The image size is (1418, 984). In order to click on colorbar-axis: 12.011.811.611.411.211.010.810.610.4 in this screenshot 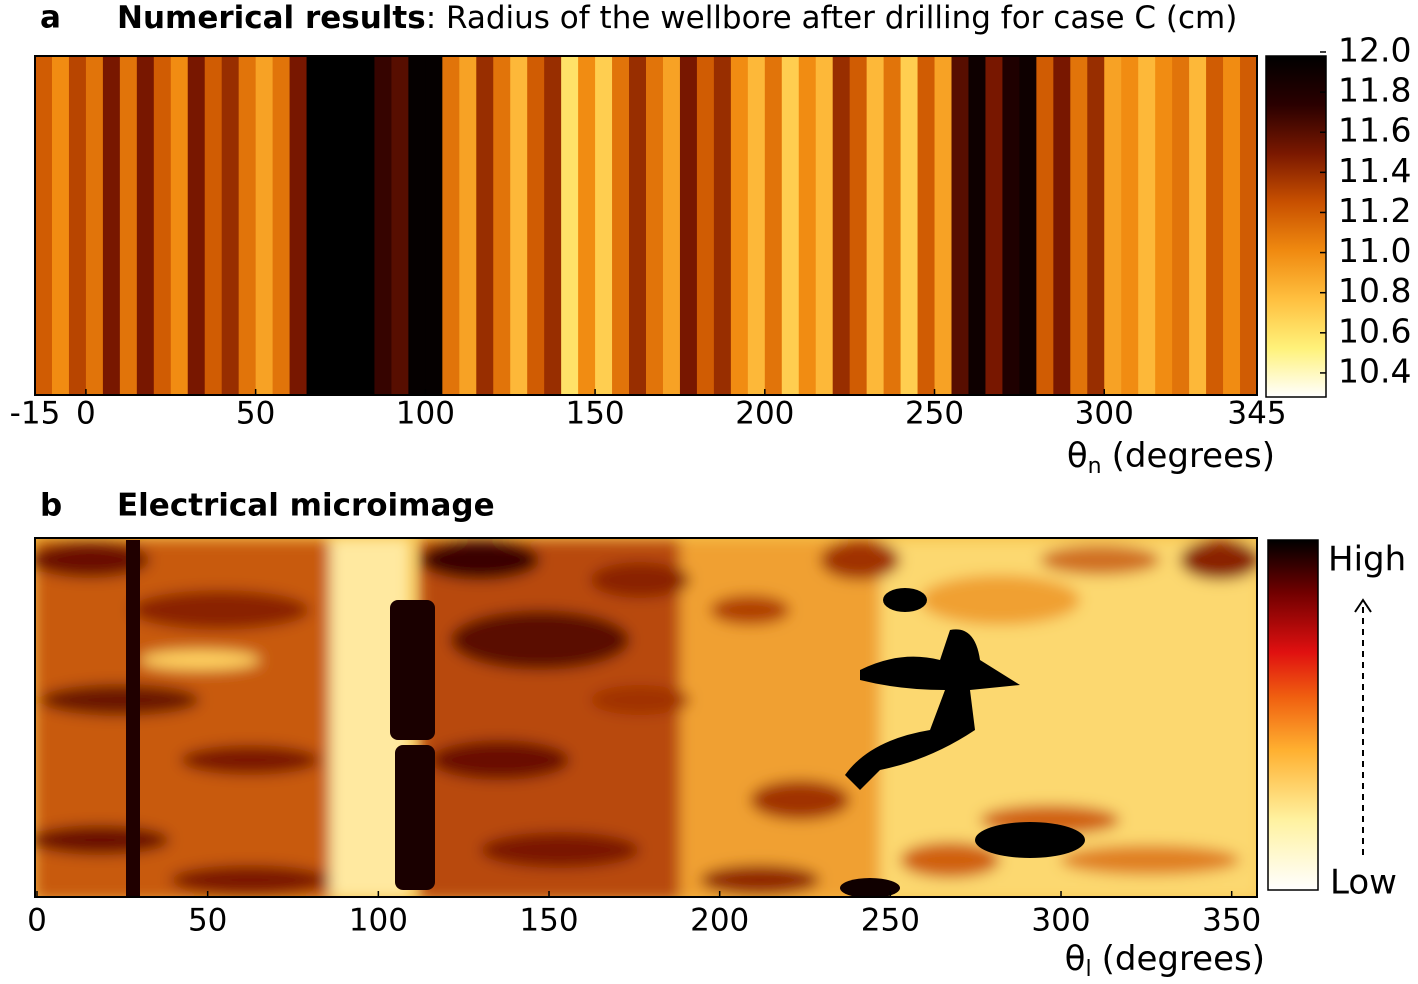, I will do `click(1365, 210)`.